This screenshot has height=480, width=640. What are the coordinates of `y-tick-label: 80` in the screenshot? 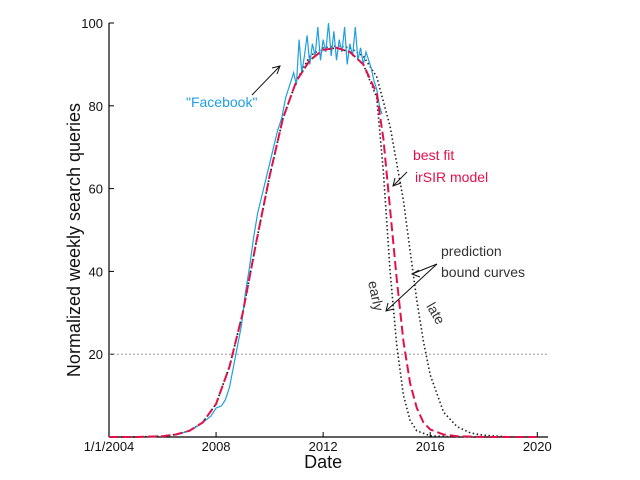 It's located at (96, 106).